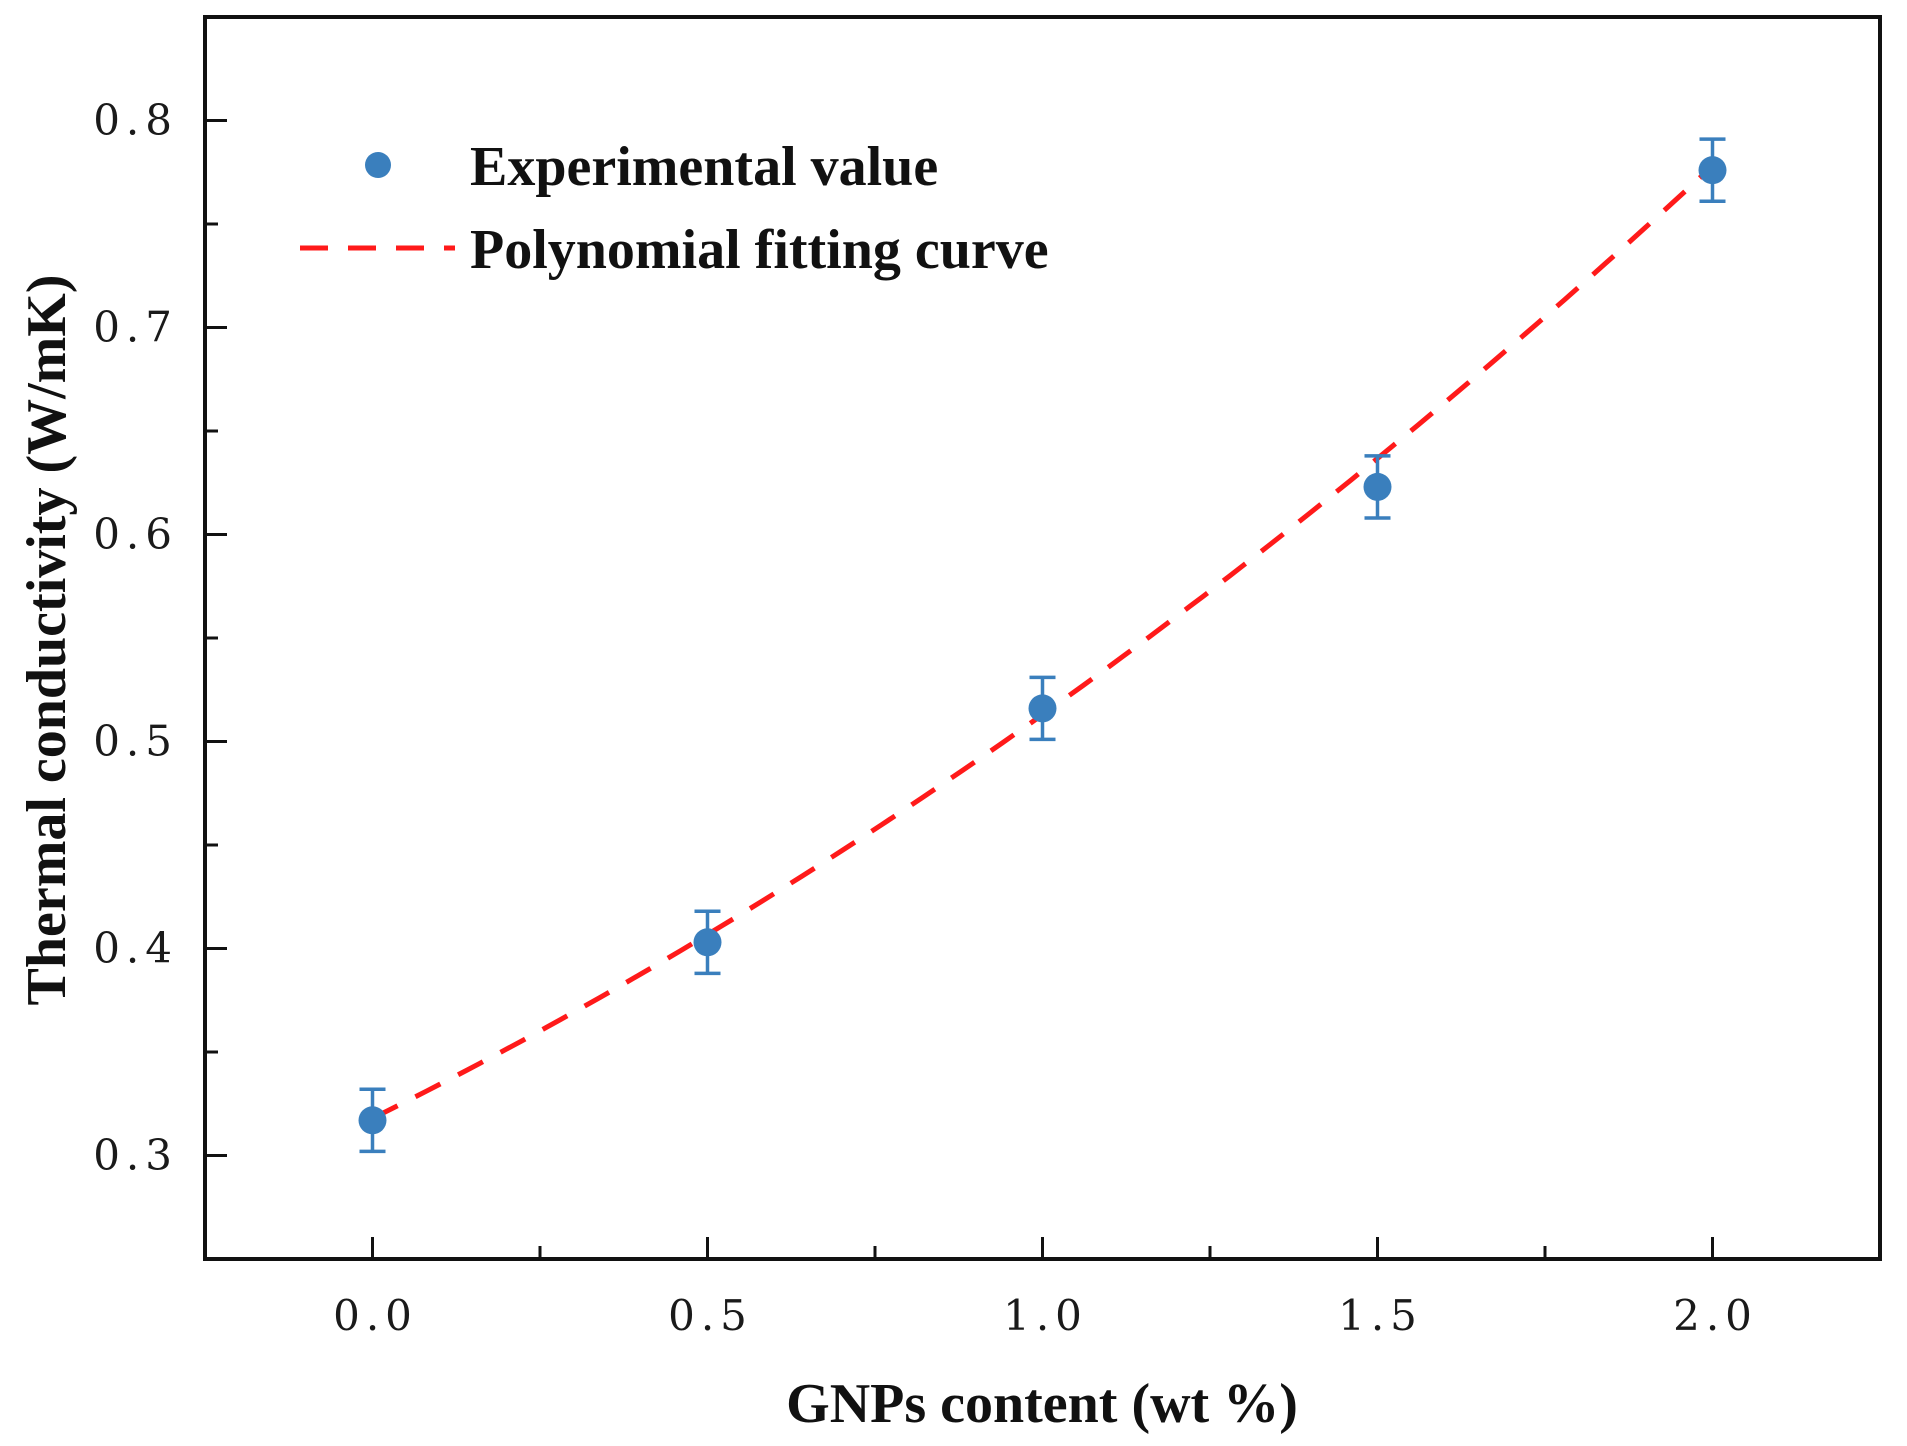 The image size is (1907, 1446). I want to click on y-tick-label: 0.5, so click(135, 741).